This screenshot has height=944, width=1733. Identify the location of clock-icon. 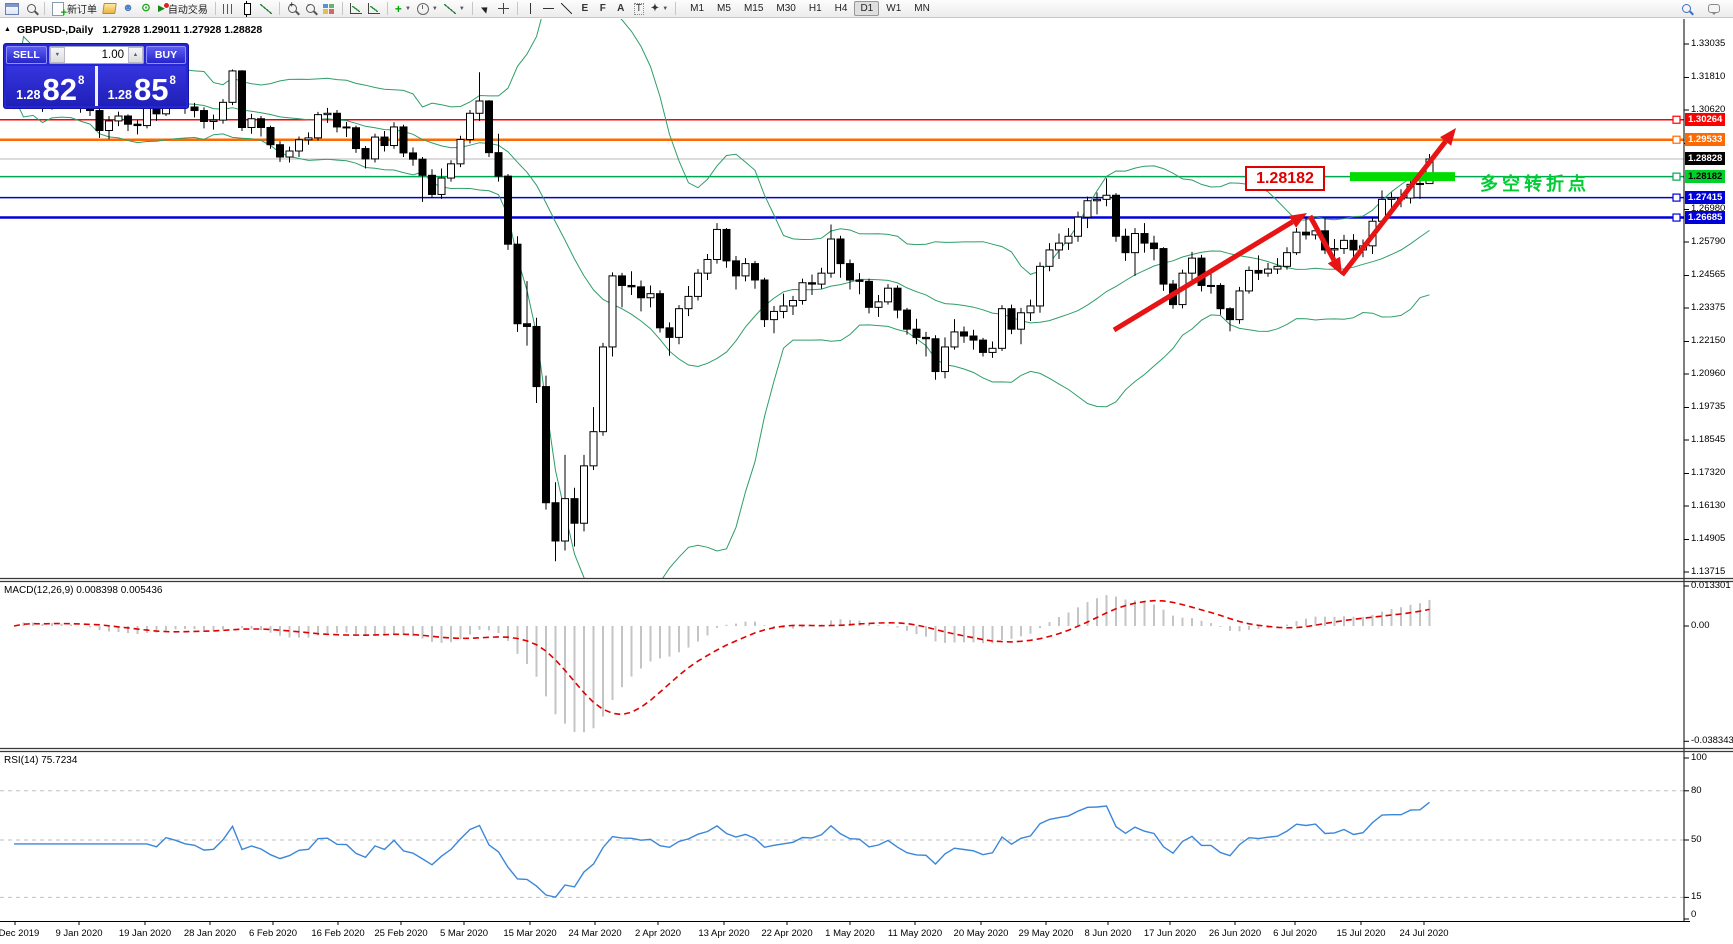
(422, 8).